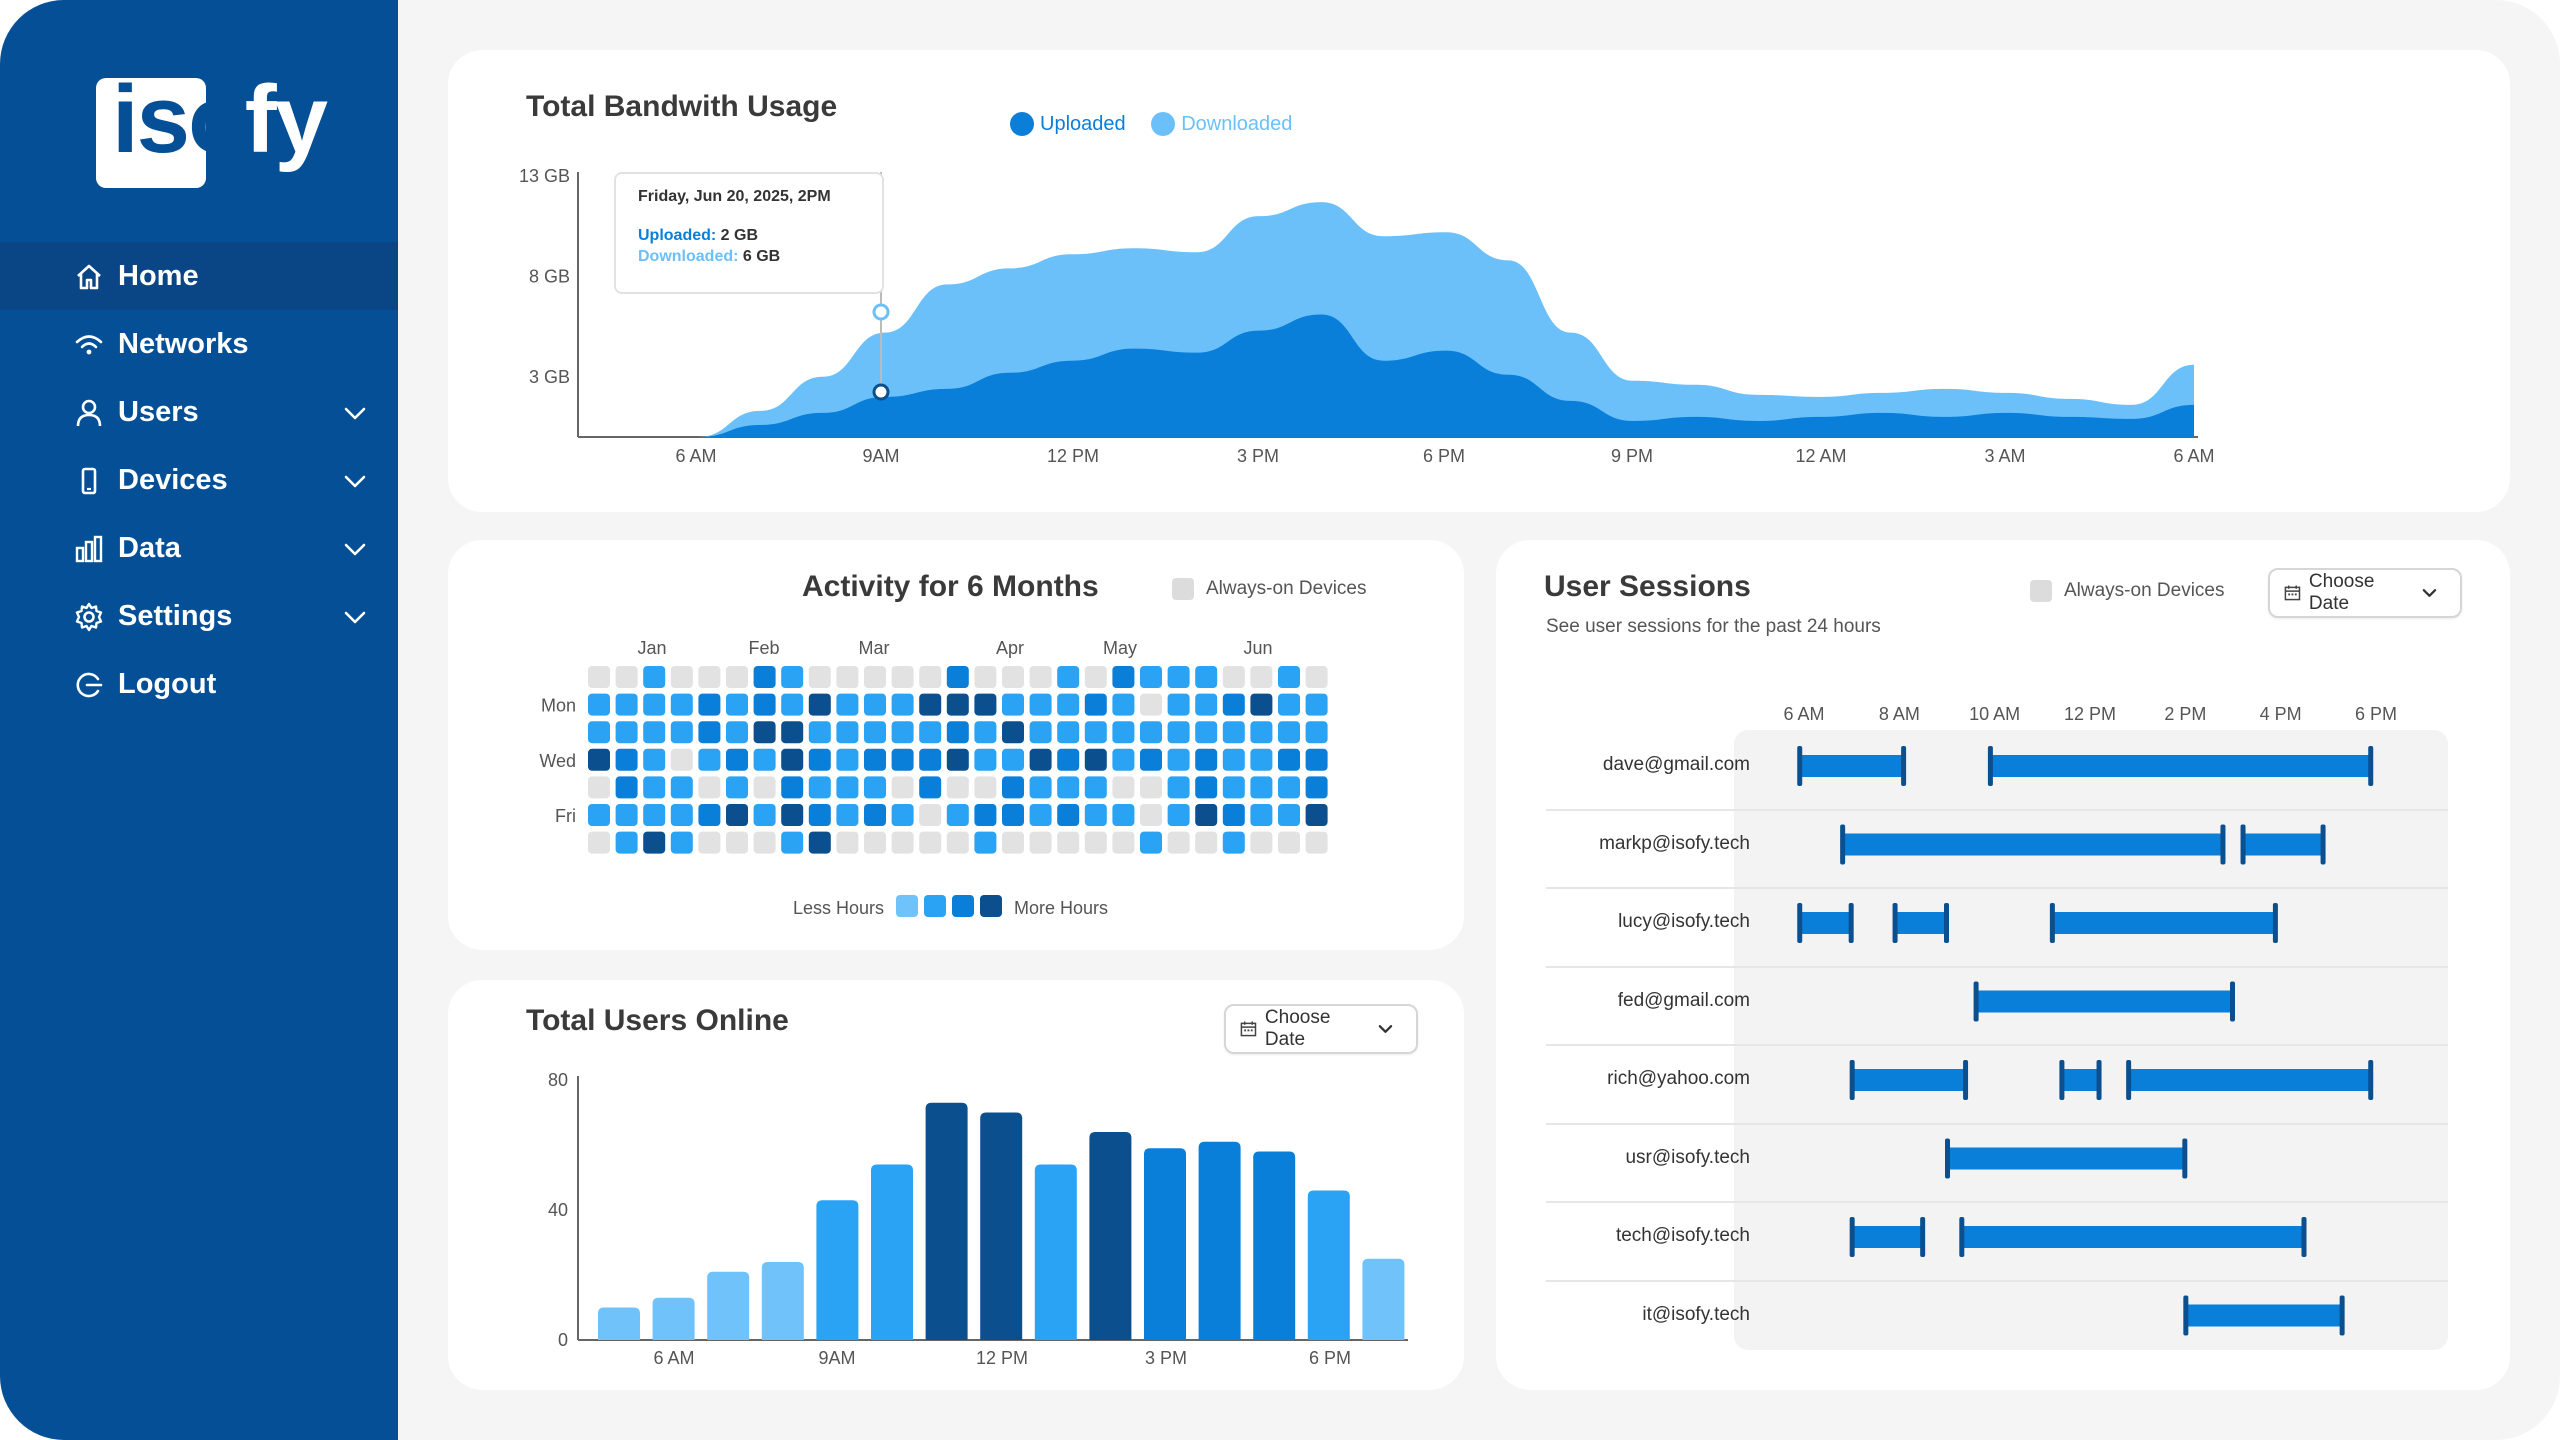 The height and width of the screenshot is (1440, 2560). Describe the element at coordinates (2365, 593) in the screenshot. I see `sessions-date-button: Choose Date` at that location.